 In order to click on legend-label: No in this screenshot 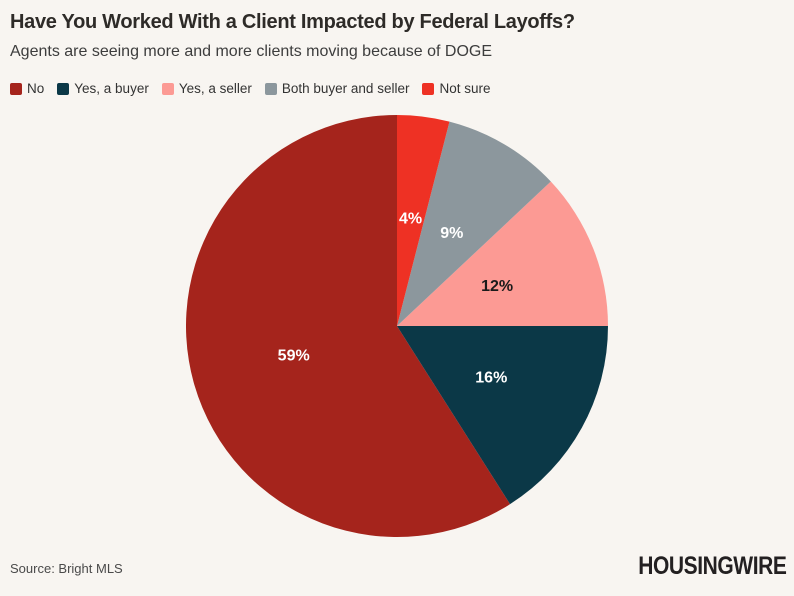, I will do `click(36, 88)`.